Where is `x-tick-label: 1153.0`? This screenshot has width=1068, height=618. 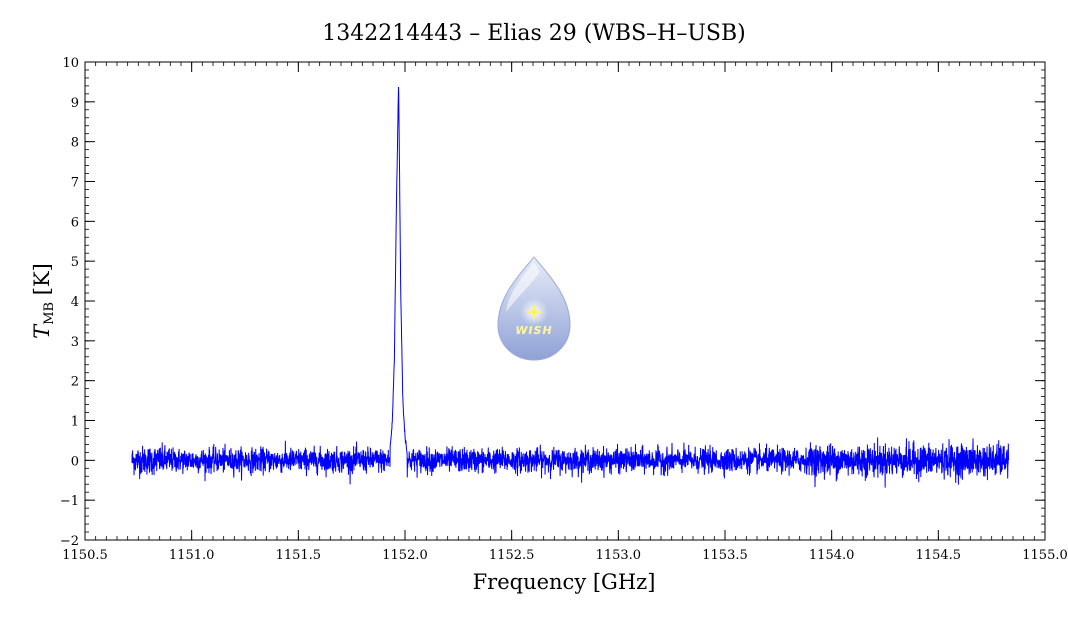
x-tick-label: 1153.0 is located at coordinates (619, 555).